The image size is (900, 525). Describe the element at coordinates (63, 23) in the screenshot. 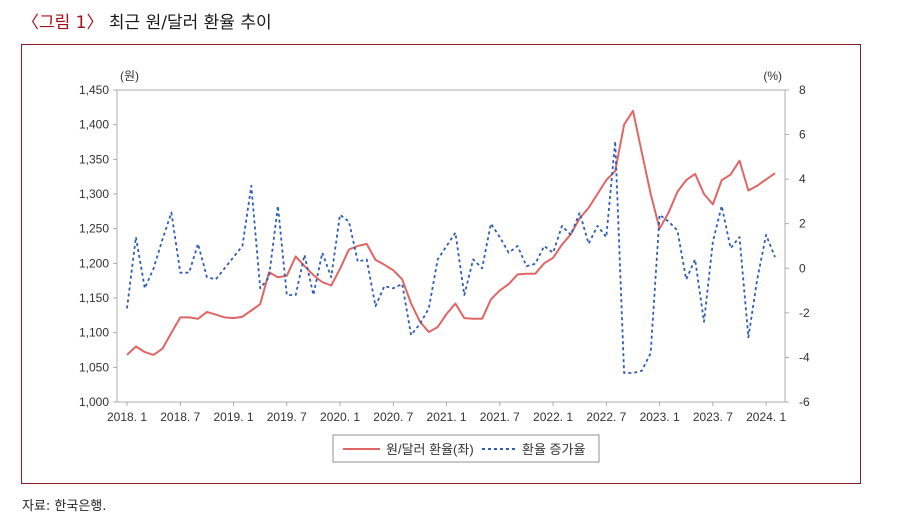

I see `figure-label: 〈그림 1〉` at that location.